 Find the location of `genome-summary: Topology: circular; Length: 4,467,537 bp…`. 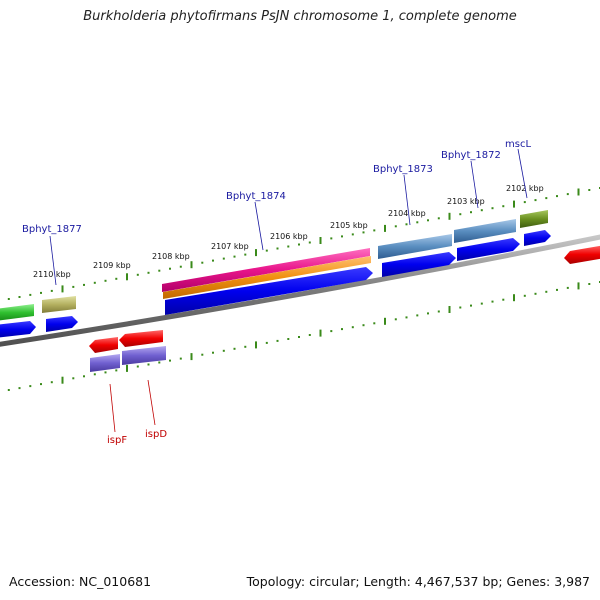

genome-summary: Topology: circular; Length: 4,467,537 bp… is located at coordinates (418, 581).